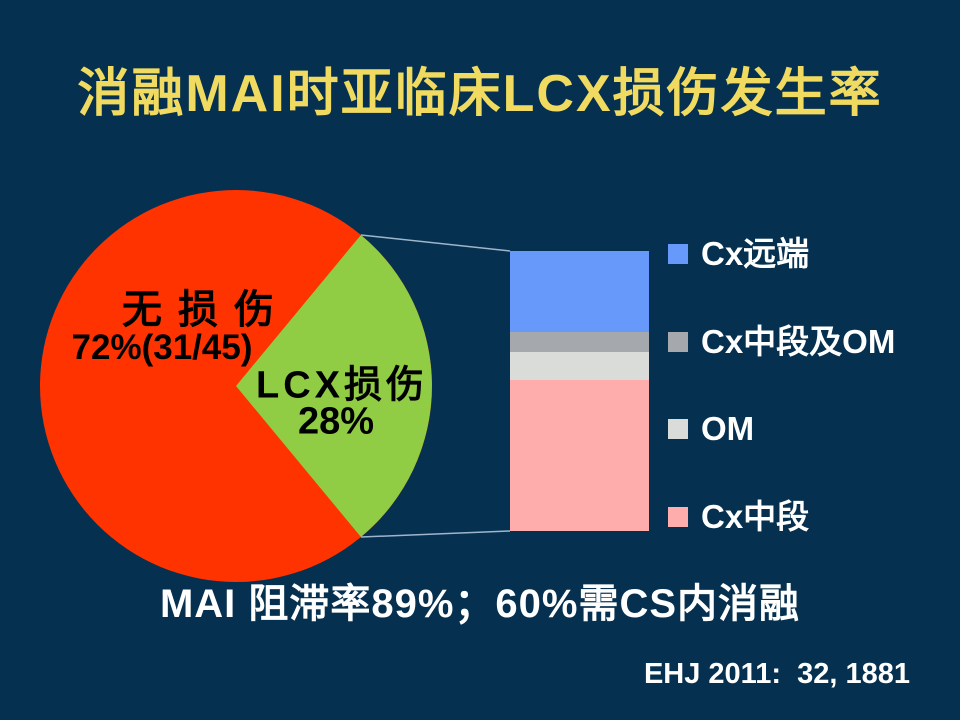 This screenshot has height=720, width=960. I want to click on pie-label-lcx-injury: LCX损伤, so click(342, 385).